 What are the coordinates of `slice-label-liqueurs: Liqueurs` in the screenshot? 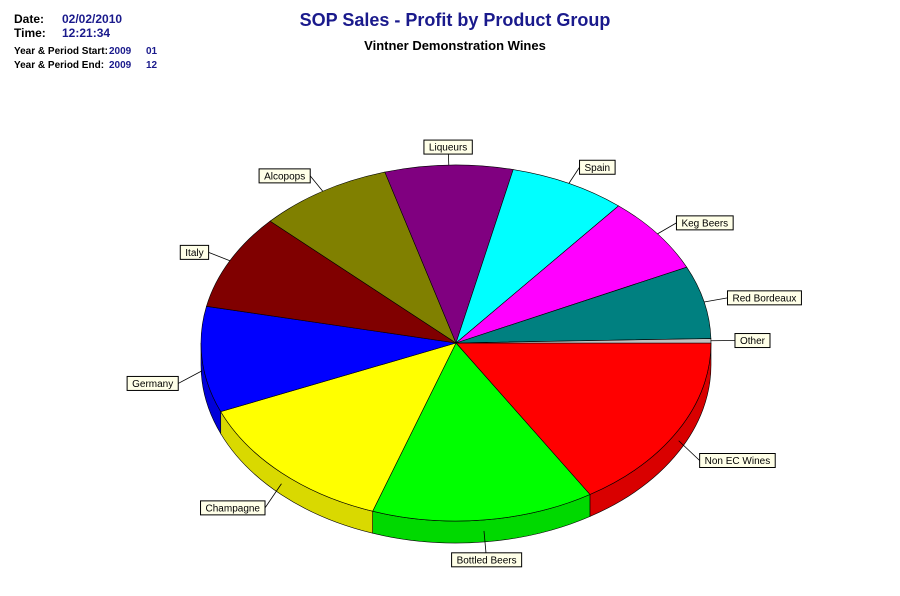 It's located at (448, 147).